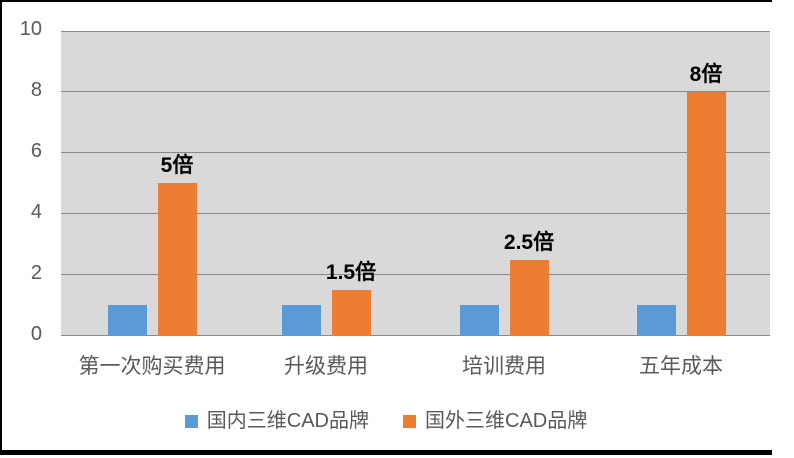 This screenshot has height=458, width=794. What do you see at coordinates (415, 91) in the screenshot?
I see `gridline-y8` at bounding box center [415, 91].